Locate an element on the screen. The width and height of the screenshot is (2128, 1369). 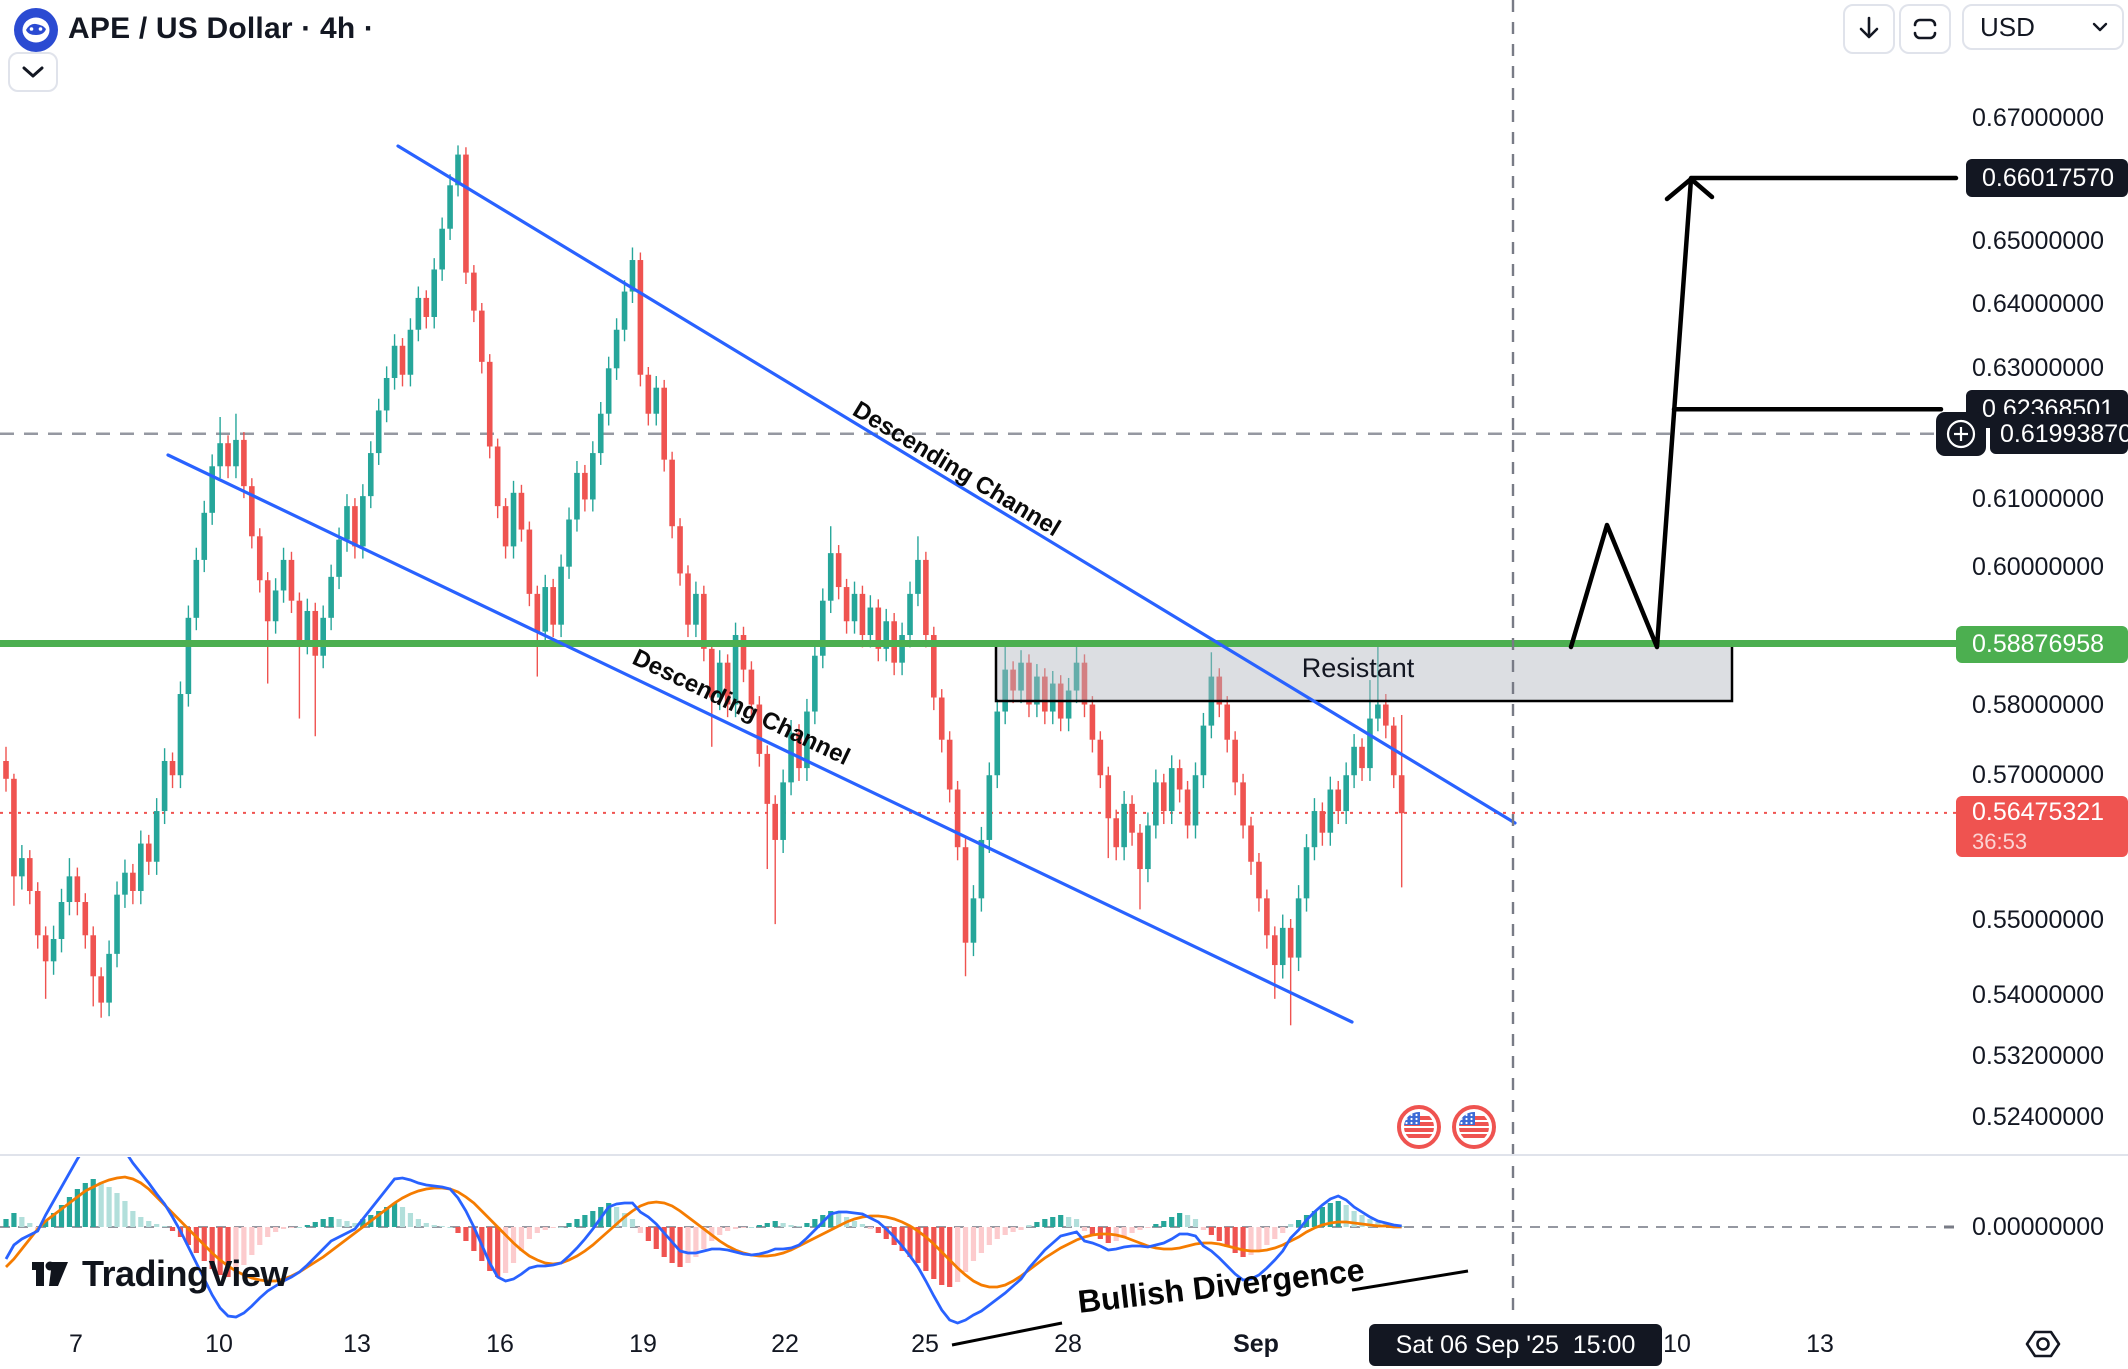
axis-settings-button is located at coordinates (2043, 1344).